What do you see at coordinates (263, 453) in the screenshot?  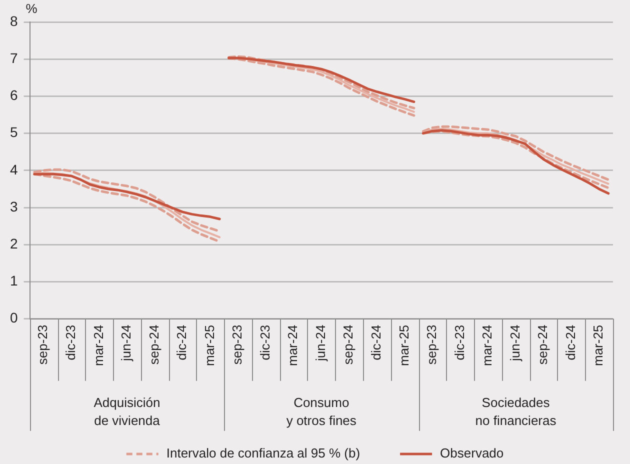 I see `legend-label: Intervalo de confianza al 95 % (b)` at bounding box center [263, 453].